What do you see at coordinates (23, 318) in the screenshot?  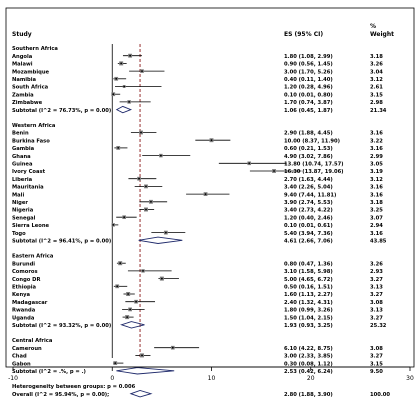 I see `study-label: Uganda` at bounding box center [23, 318].